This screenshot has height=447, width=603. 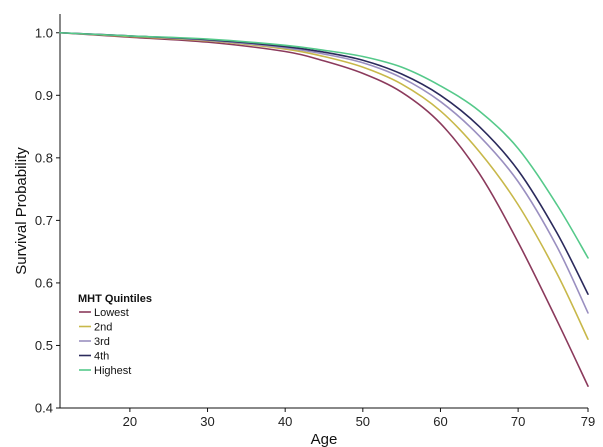 What do you see at coordinates (285, 421) in the screenshot?
I see `x-tick-label: 40` at bounding box center [285, 421].